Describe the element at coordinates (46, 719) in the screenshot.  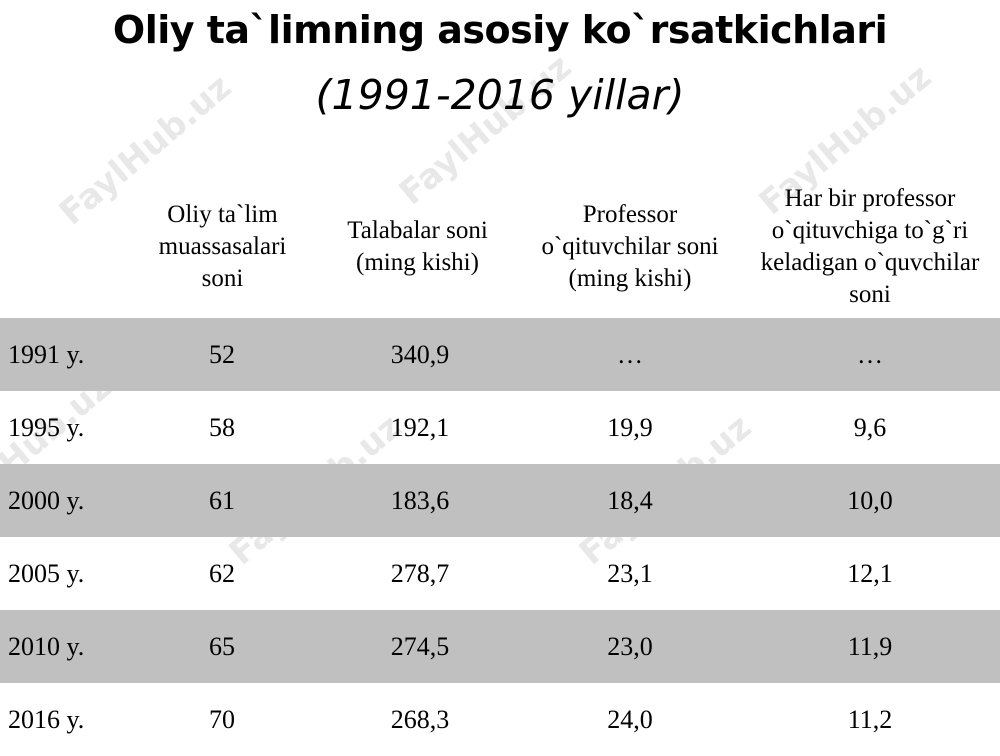
I see `year-cell: 2016 y.` at that location.